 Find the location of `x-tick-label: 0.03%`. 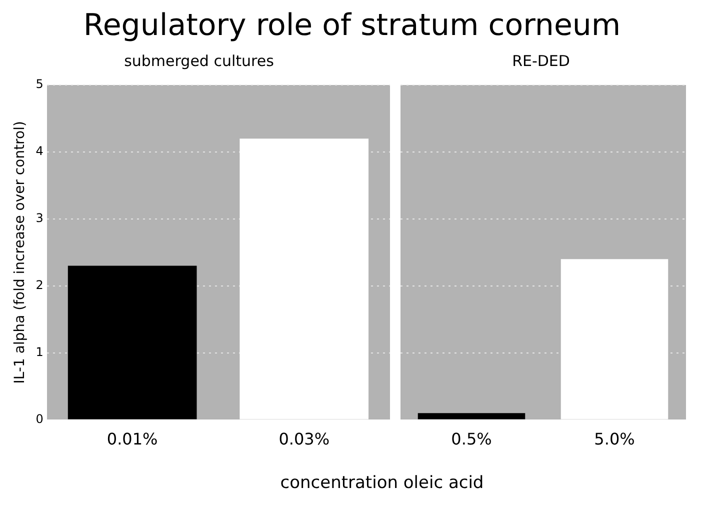

x-tick-label: 0.03% is located at coordinates (304, 439).